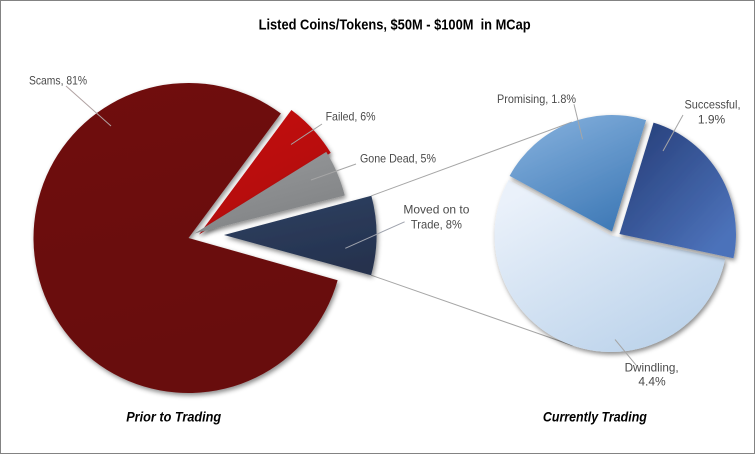 Image resolution: width=755 pixels, height=454 pixels. Describe the element at coordinates (712, 120) in the screenshot. I see `svg-text: 1.9%` at that location.